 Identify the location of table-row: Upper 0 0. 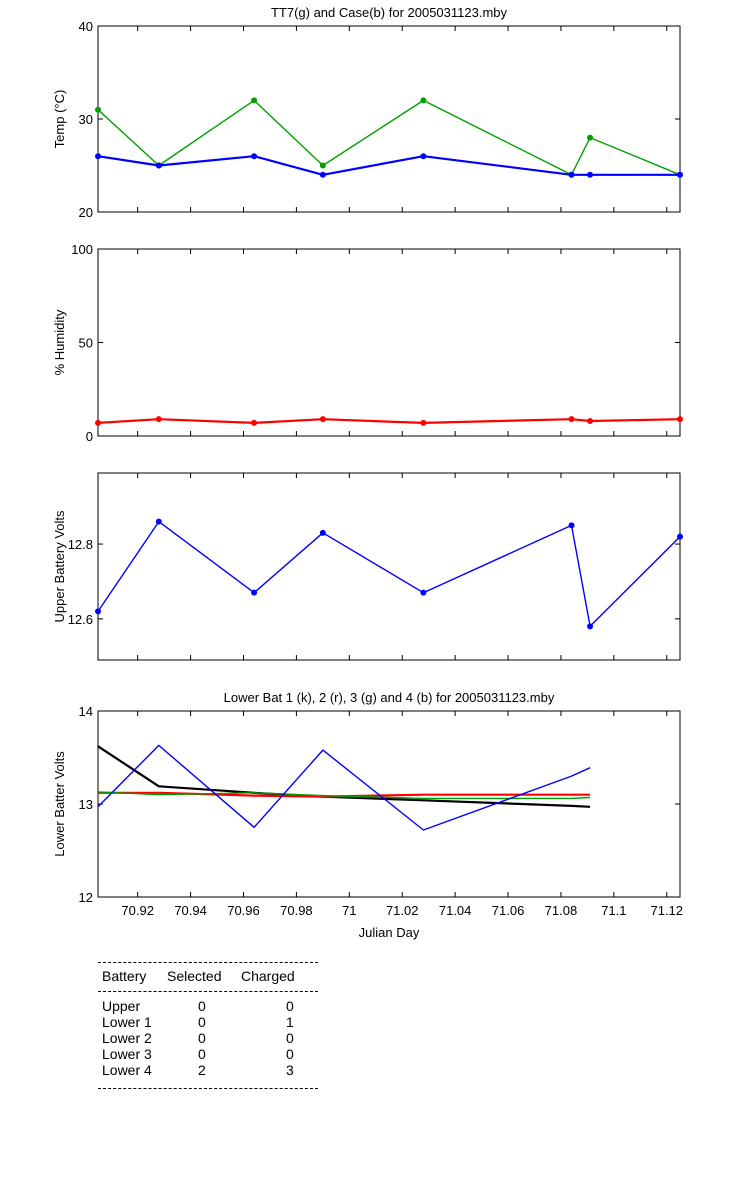
(208, 1006).